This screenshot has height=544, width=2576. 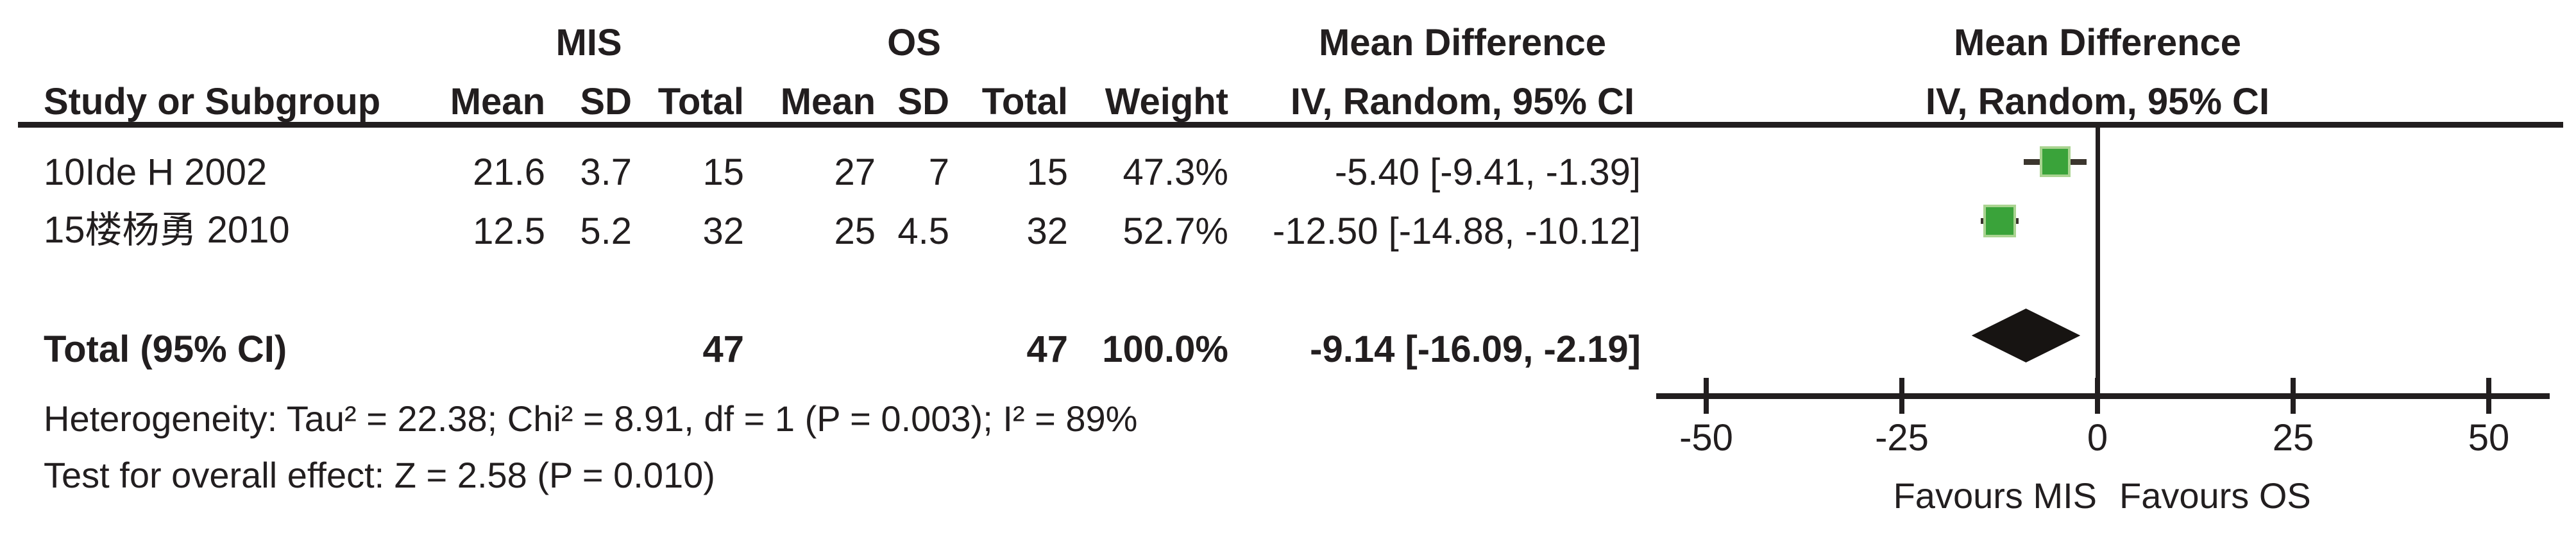 What do you see at coordinates (606, 102) in the screenshot?
I see `col-header-sd-mis: SD` at bounding box center [606, 102].